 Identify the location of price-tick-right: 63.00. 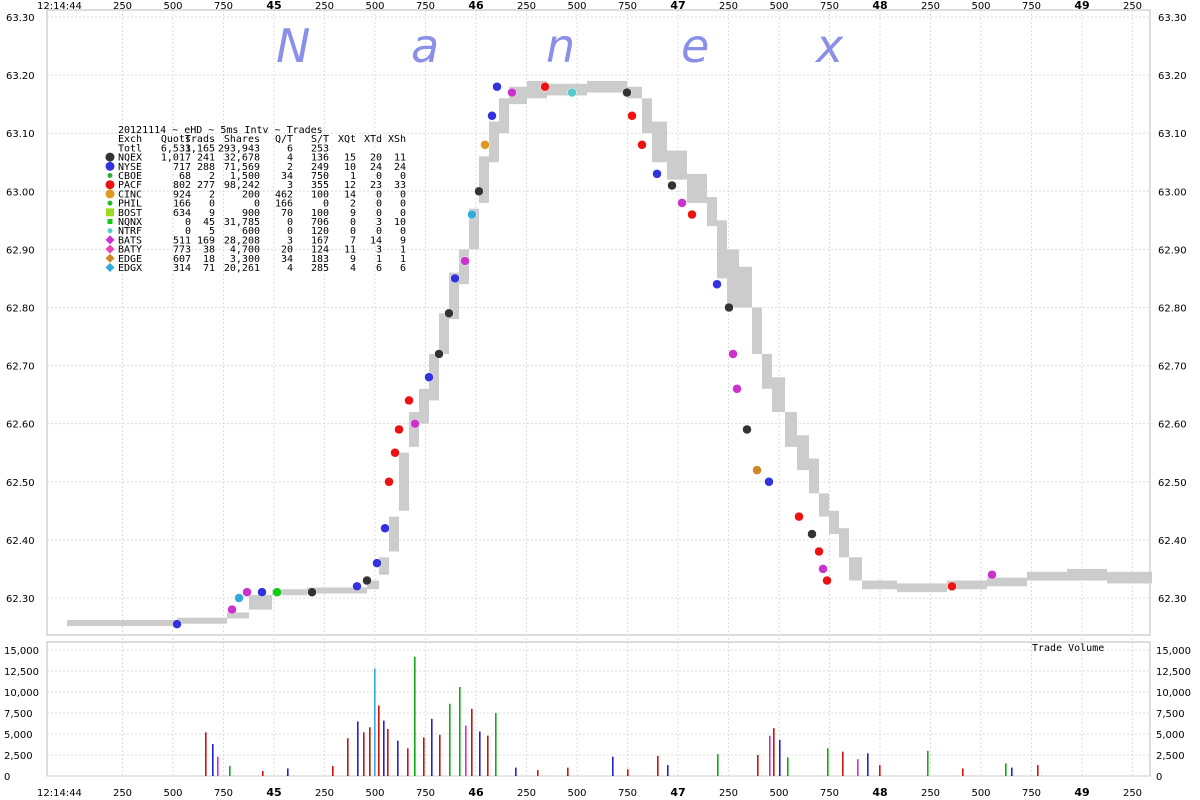
(1172, 192).